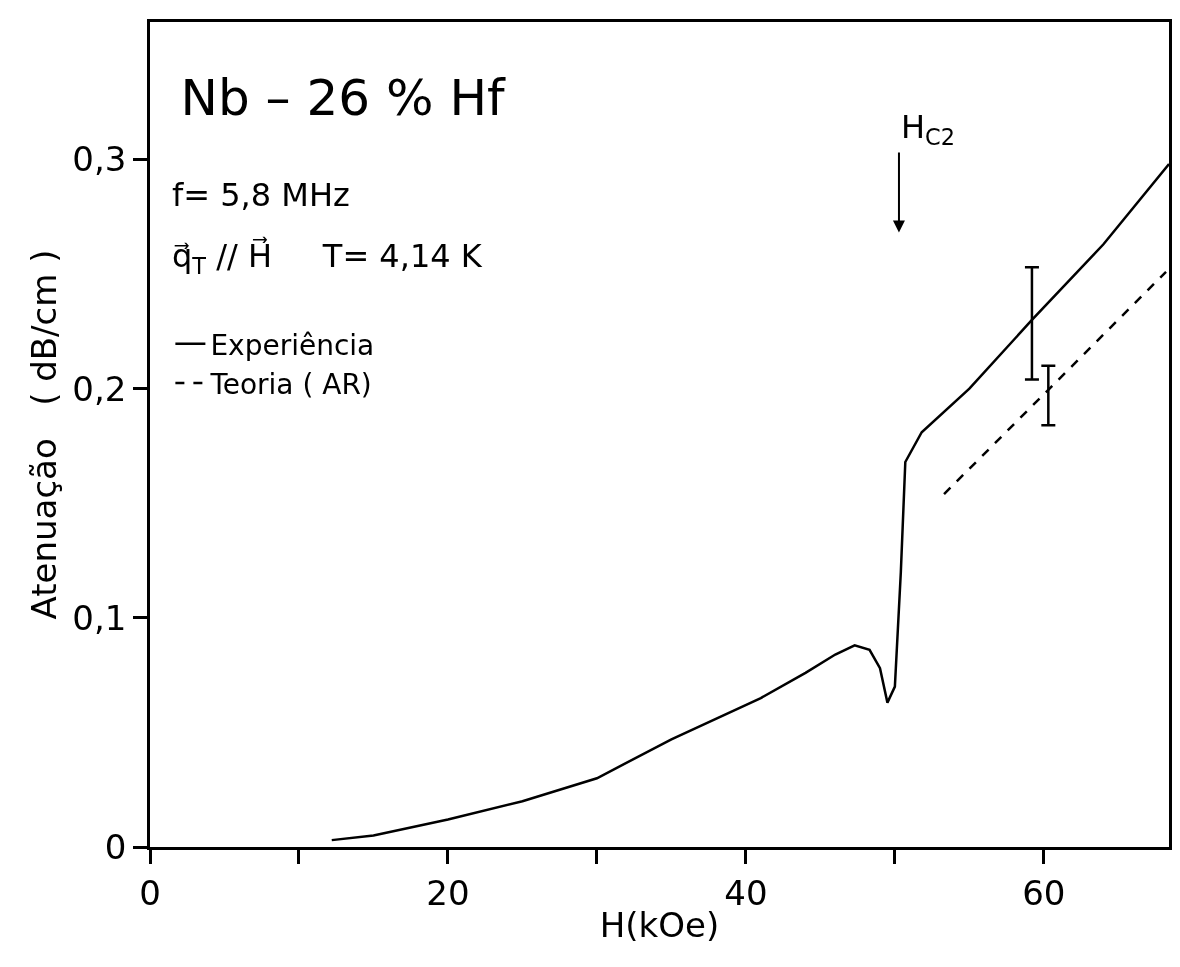 The width and height of the screenshot is (1180, 967). I want to click on x-tick-label: 40, so click(746, 892).